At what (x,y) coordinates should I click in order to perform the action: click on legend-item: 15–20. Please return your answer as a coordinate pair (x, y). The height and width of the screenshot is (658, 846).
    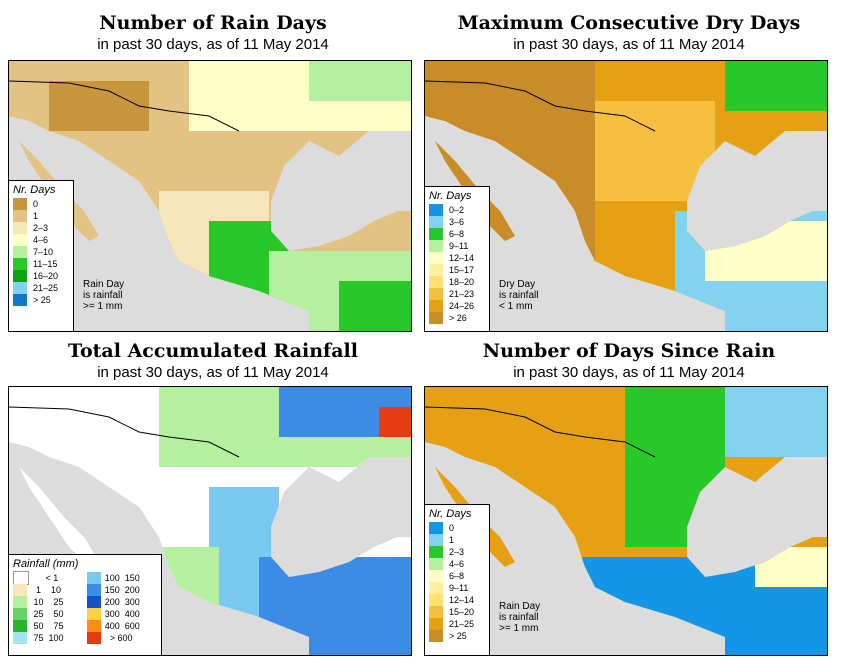
    Looking at the image, I should click on (459, 612).